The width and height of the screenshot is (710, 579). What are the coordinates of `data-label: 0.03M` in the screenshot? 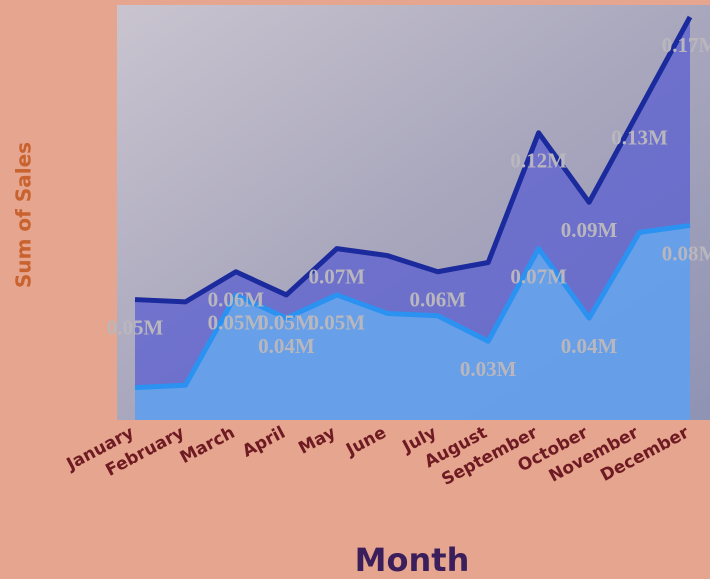 It's located at (488, 369).